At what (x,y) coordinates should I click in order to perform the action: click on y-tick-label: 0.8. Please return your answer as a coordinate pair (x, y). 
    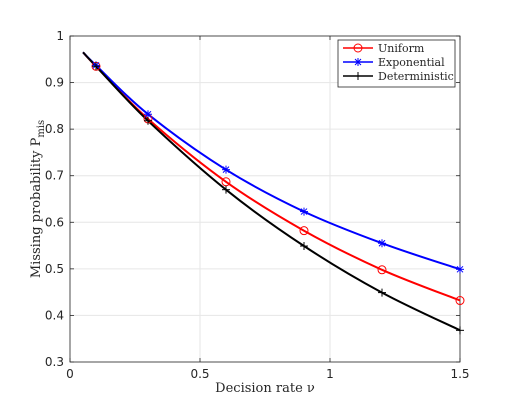
    Looking at the image, I should click on (54, 129).